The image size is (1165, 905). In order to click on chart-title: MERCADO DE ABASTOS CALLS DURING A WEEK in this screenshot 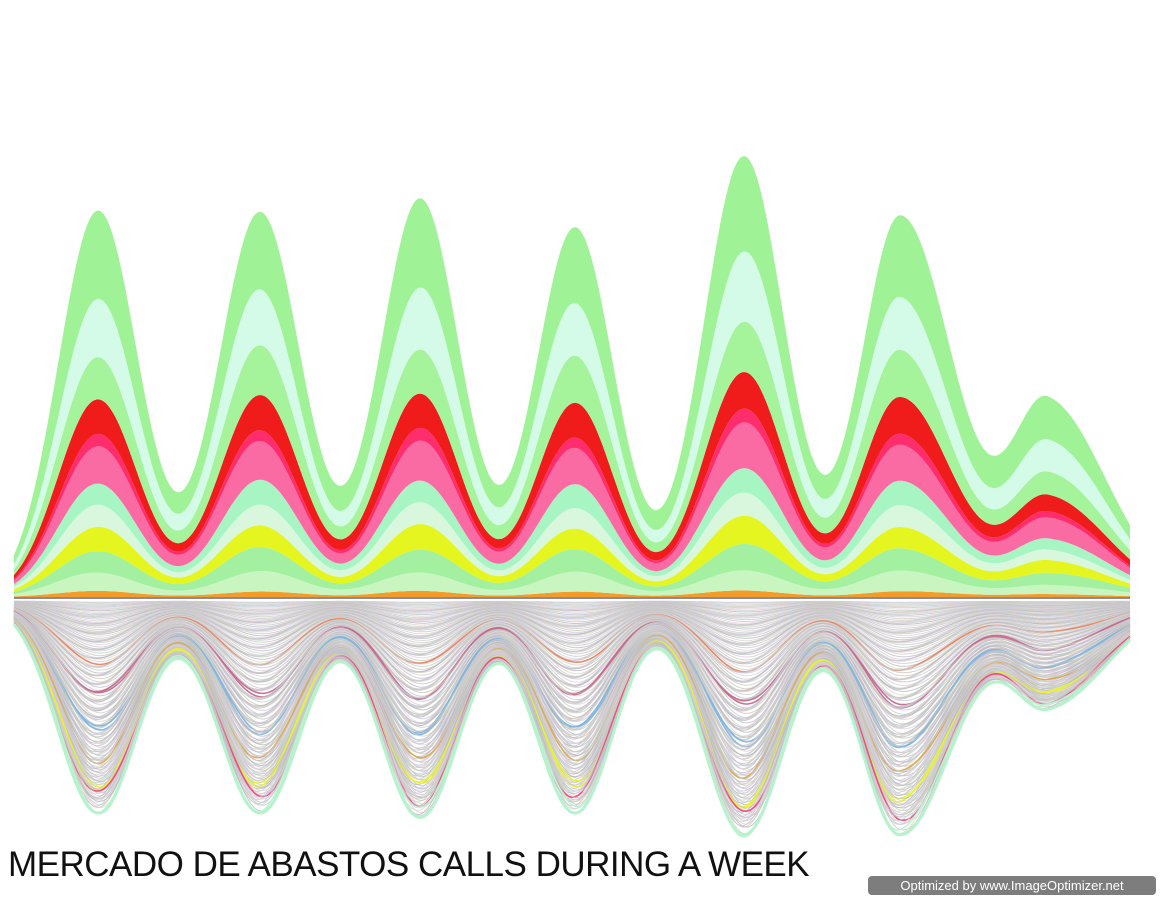, I will do `click(409, 864)`.